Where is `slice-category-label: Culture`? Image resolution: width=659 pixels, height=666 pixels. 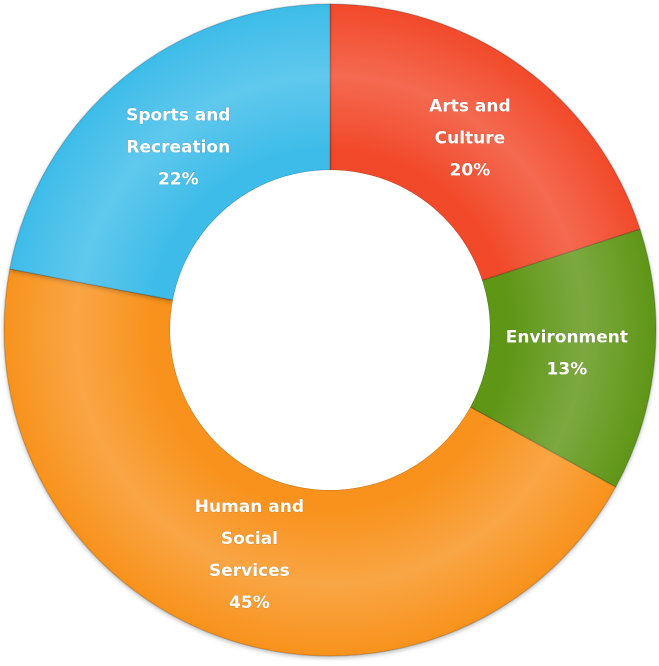
slice-category-label: Culture is located at coordinates (470, 139).